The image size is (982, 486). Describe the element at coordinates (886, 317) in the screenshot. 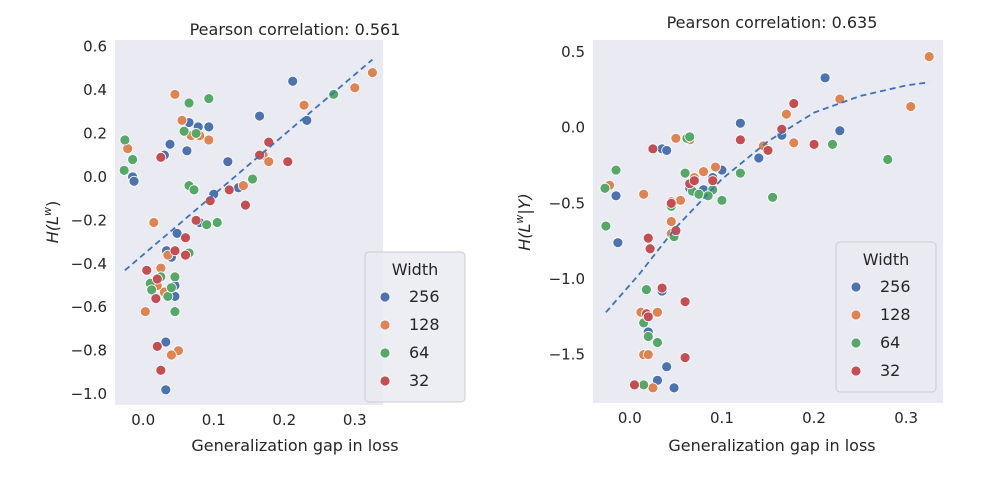

I see `legend-box` at that location.